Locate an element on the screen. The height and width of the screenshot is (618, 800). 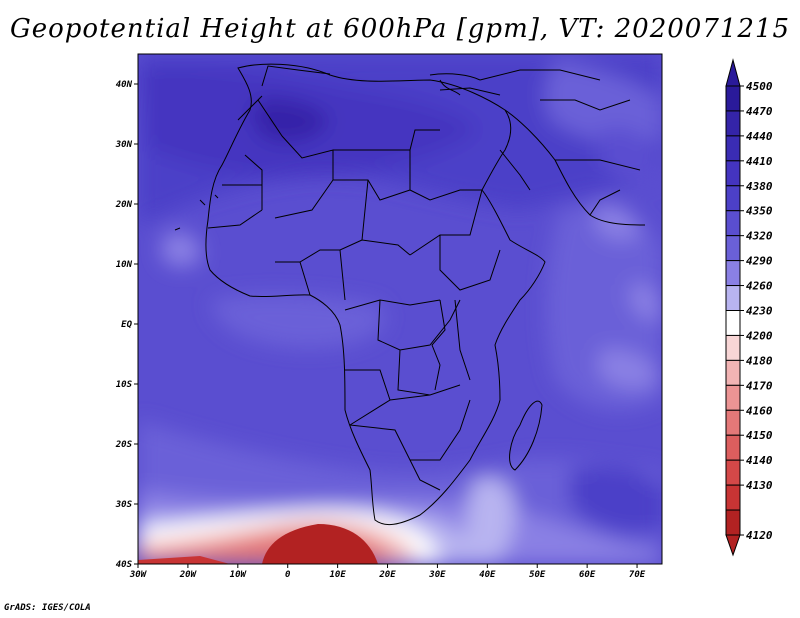
lon-tick-label: 30W is located at coordinates (138, 575).